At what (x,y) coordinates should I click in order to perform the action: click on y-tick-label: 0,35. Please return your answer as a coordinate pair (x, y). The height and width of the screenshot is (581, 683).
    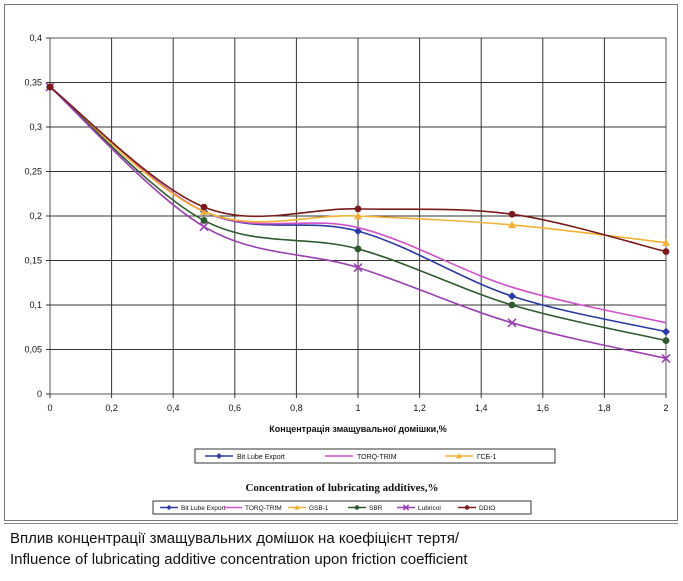
    Looking at the image, I should click on (33, 83).